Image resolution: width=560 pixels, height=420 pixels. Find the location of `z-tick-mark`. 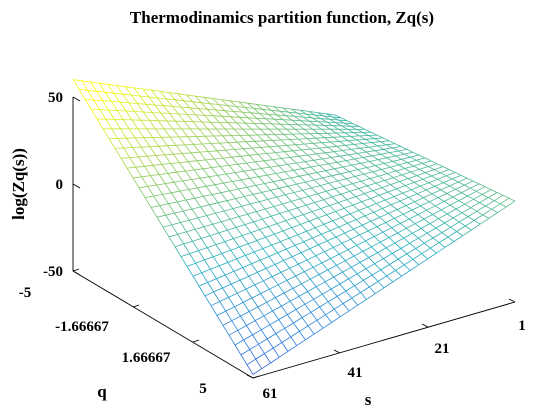

z-tick-mark is located at coordinates (76, 273).